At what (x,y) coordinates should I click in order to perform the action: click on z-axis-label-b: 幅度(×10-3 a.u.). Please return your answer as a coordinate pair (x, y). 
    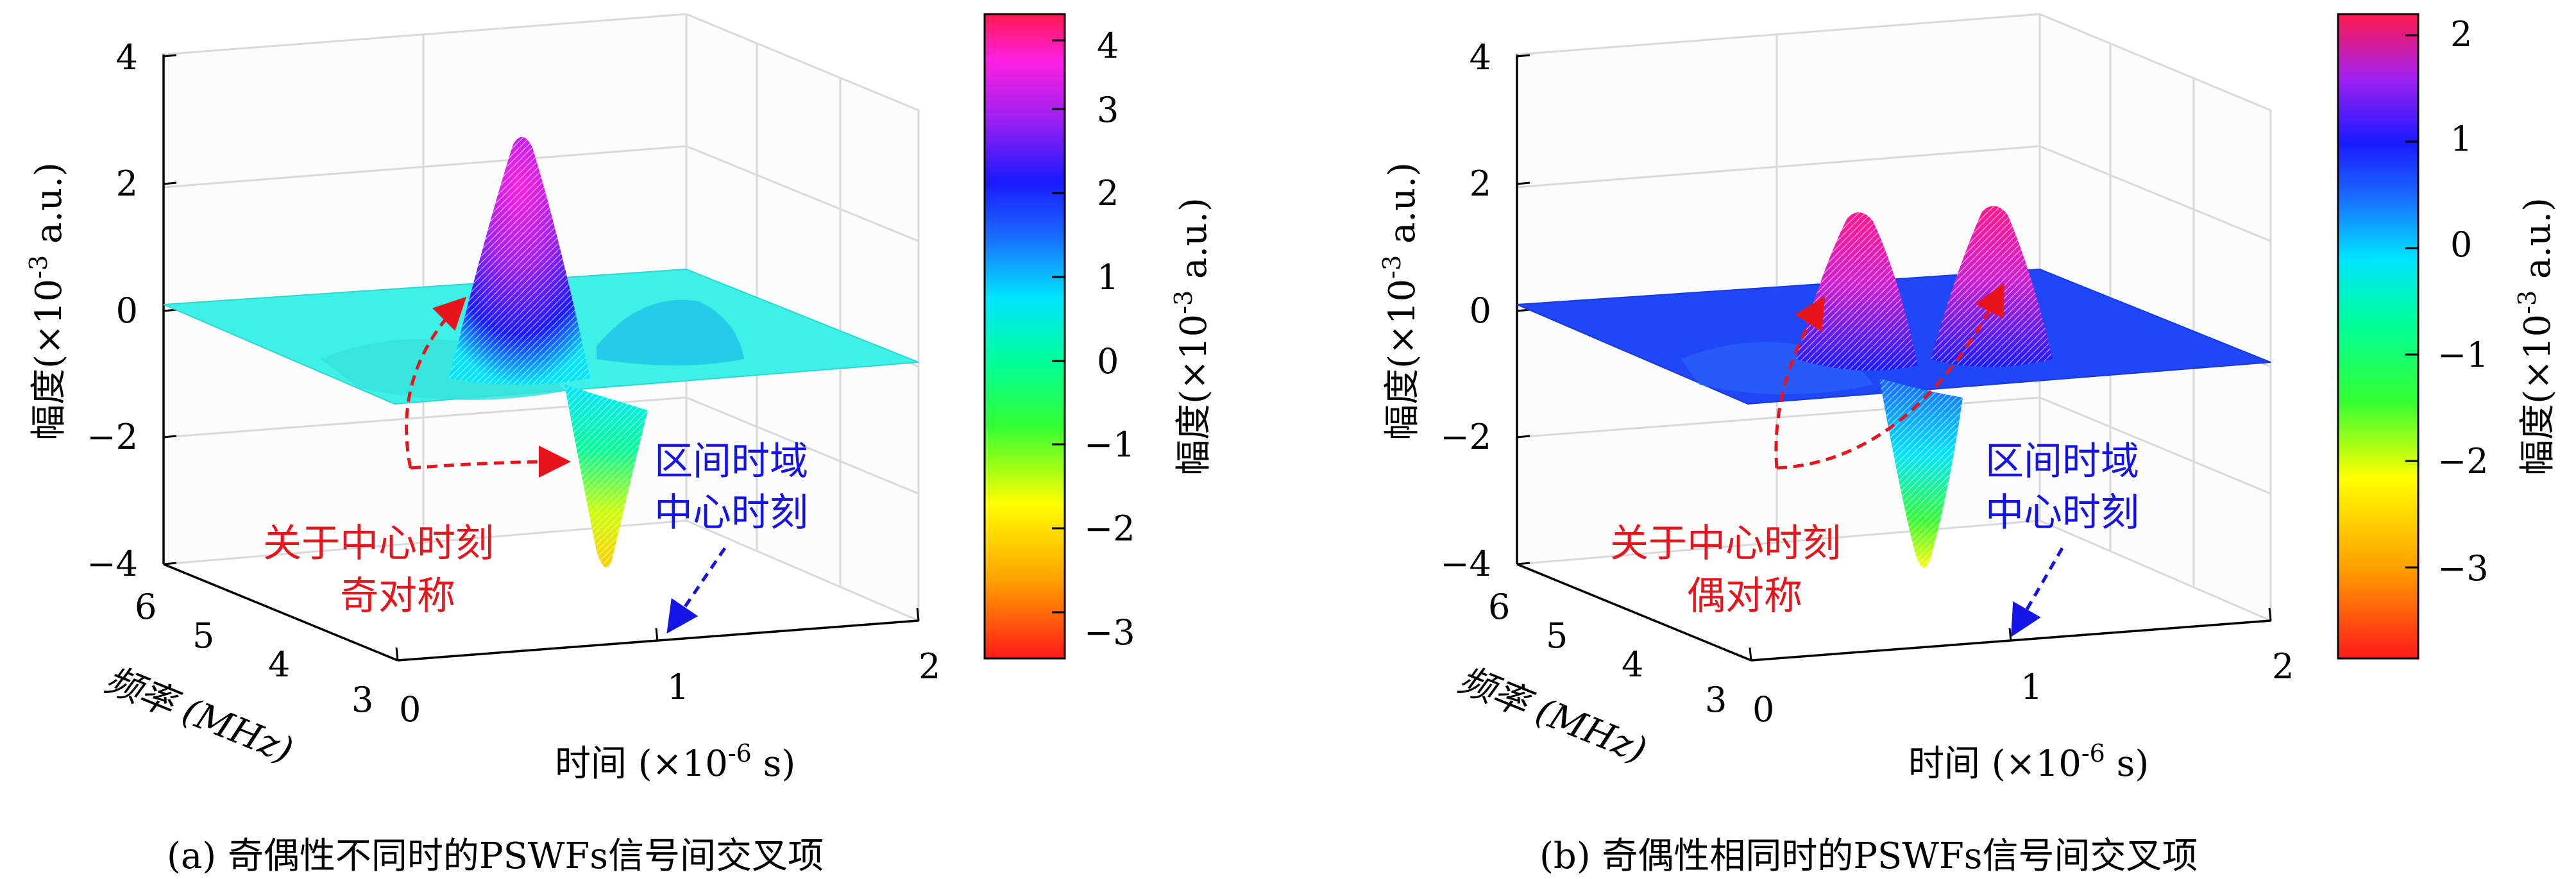
    Looking at the image, I should click on (1400, 301).